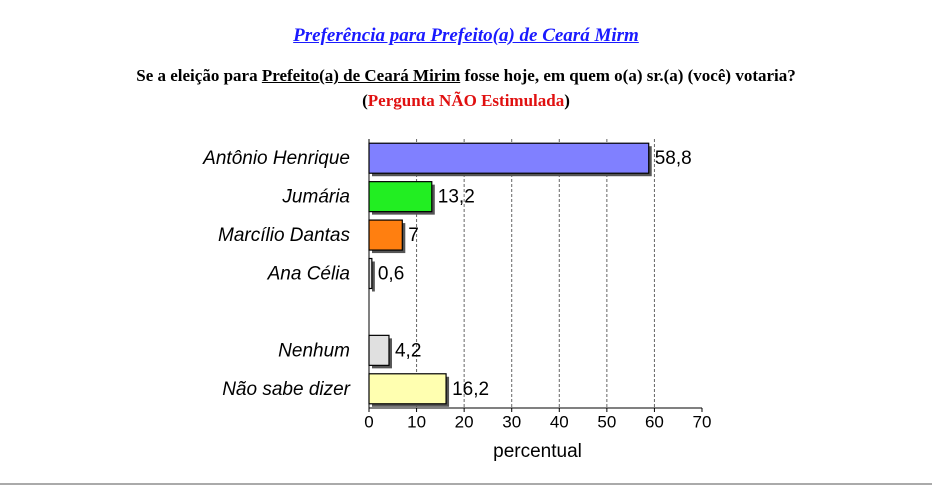  Describe the element at coordinates (308, 274) in the screenshot. I see `y-tick-label: Ana Célia` at that location.